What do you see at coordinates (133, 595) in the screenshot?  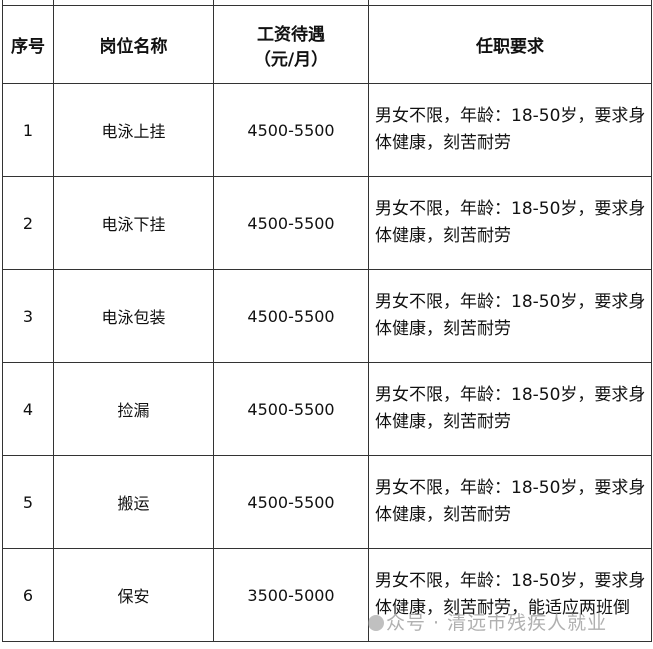 I see `cell-position: 保安` at bounding box center [133, 595].